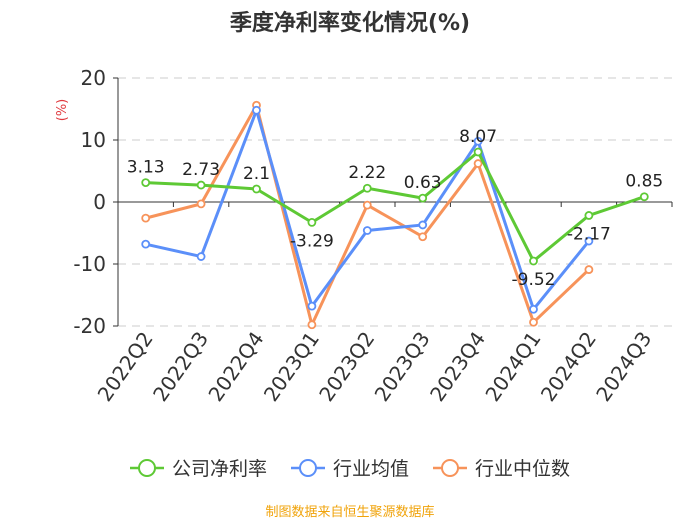  Describe the element at coordinates (644, 182) in the screenshot. I see `data-label: 0.85` at that location.